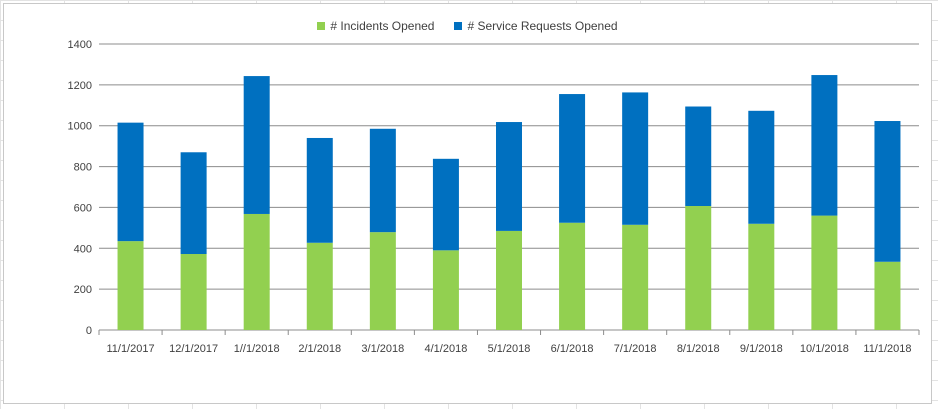 The height and width of the screenshot is (409, 938). What do you see at coordinates (382, 349) in the screenshot?
I see `x-tick-label: 3/1/2018` at bounding box center [382, 349].